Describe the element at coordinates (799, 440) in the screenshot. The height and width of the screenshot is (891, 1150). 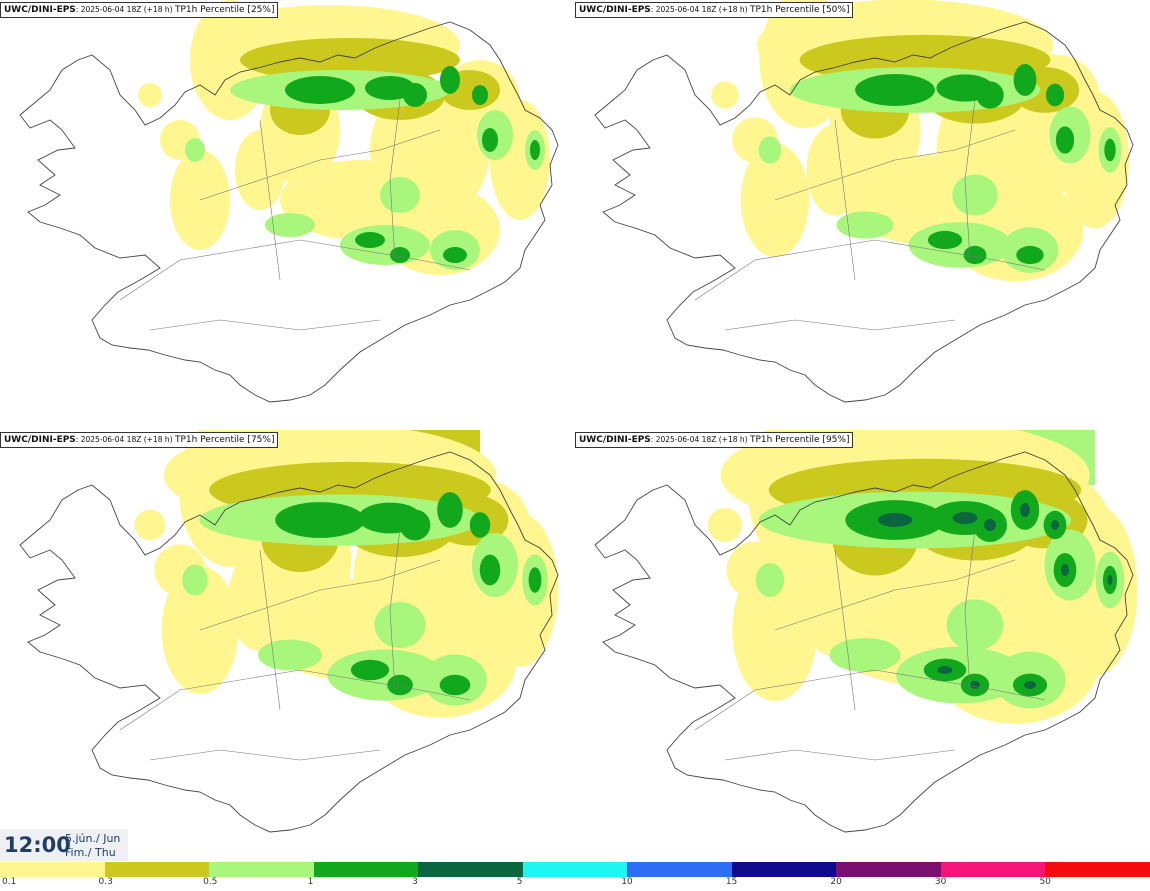
I see `parameter-label: TP1h Percentile [95%]` at that location.